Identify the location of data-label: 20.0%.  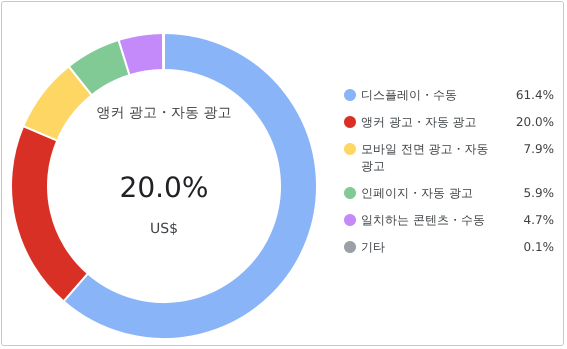
(534, 122).